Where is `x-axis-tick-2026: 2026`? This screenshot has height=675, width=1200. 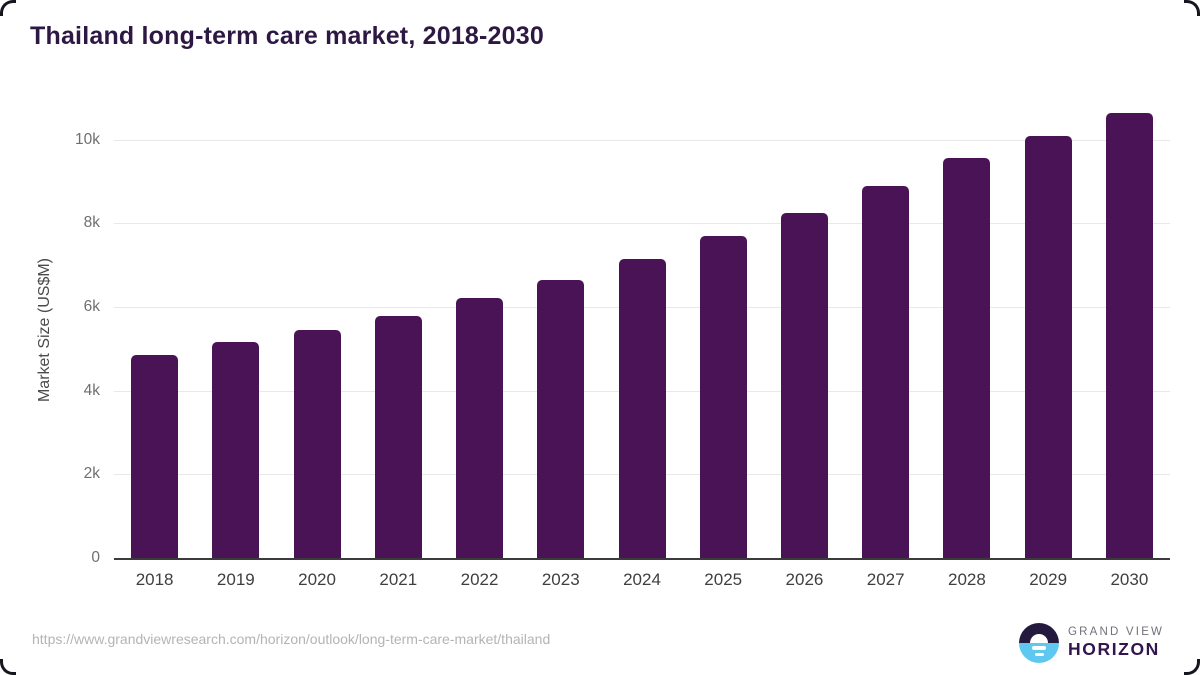
x-axis-tick-2026: 2026 is located at coordinates (804, 579).